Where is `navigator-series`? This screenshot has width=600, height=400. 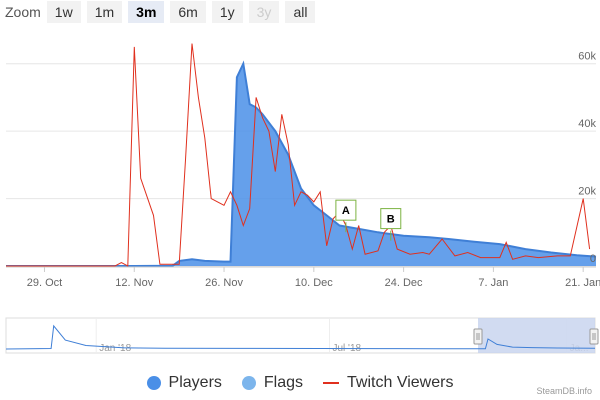
navigator-series is located at coordinates (300, 337).